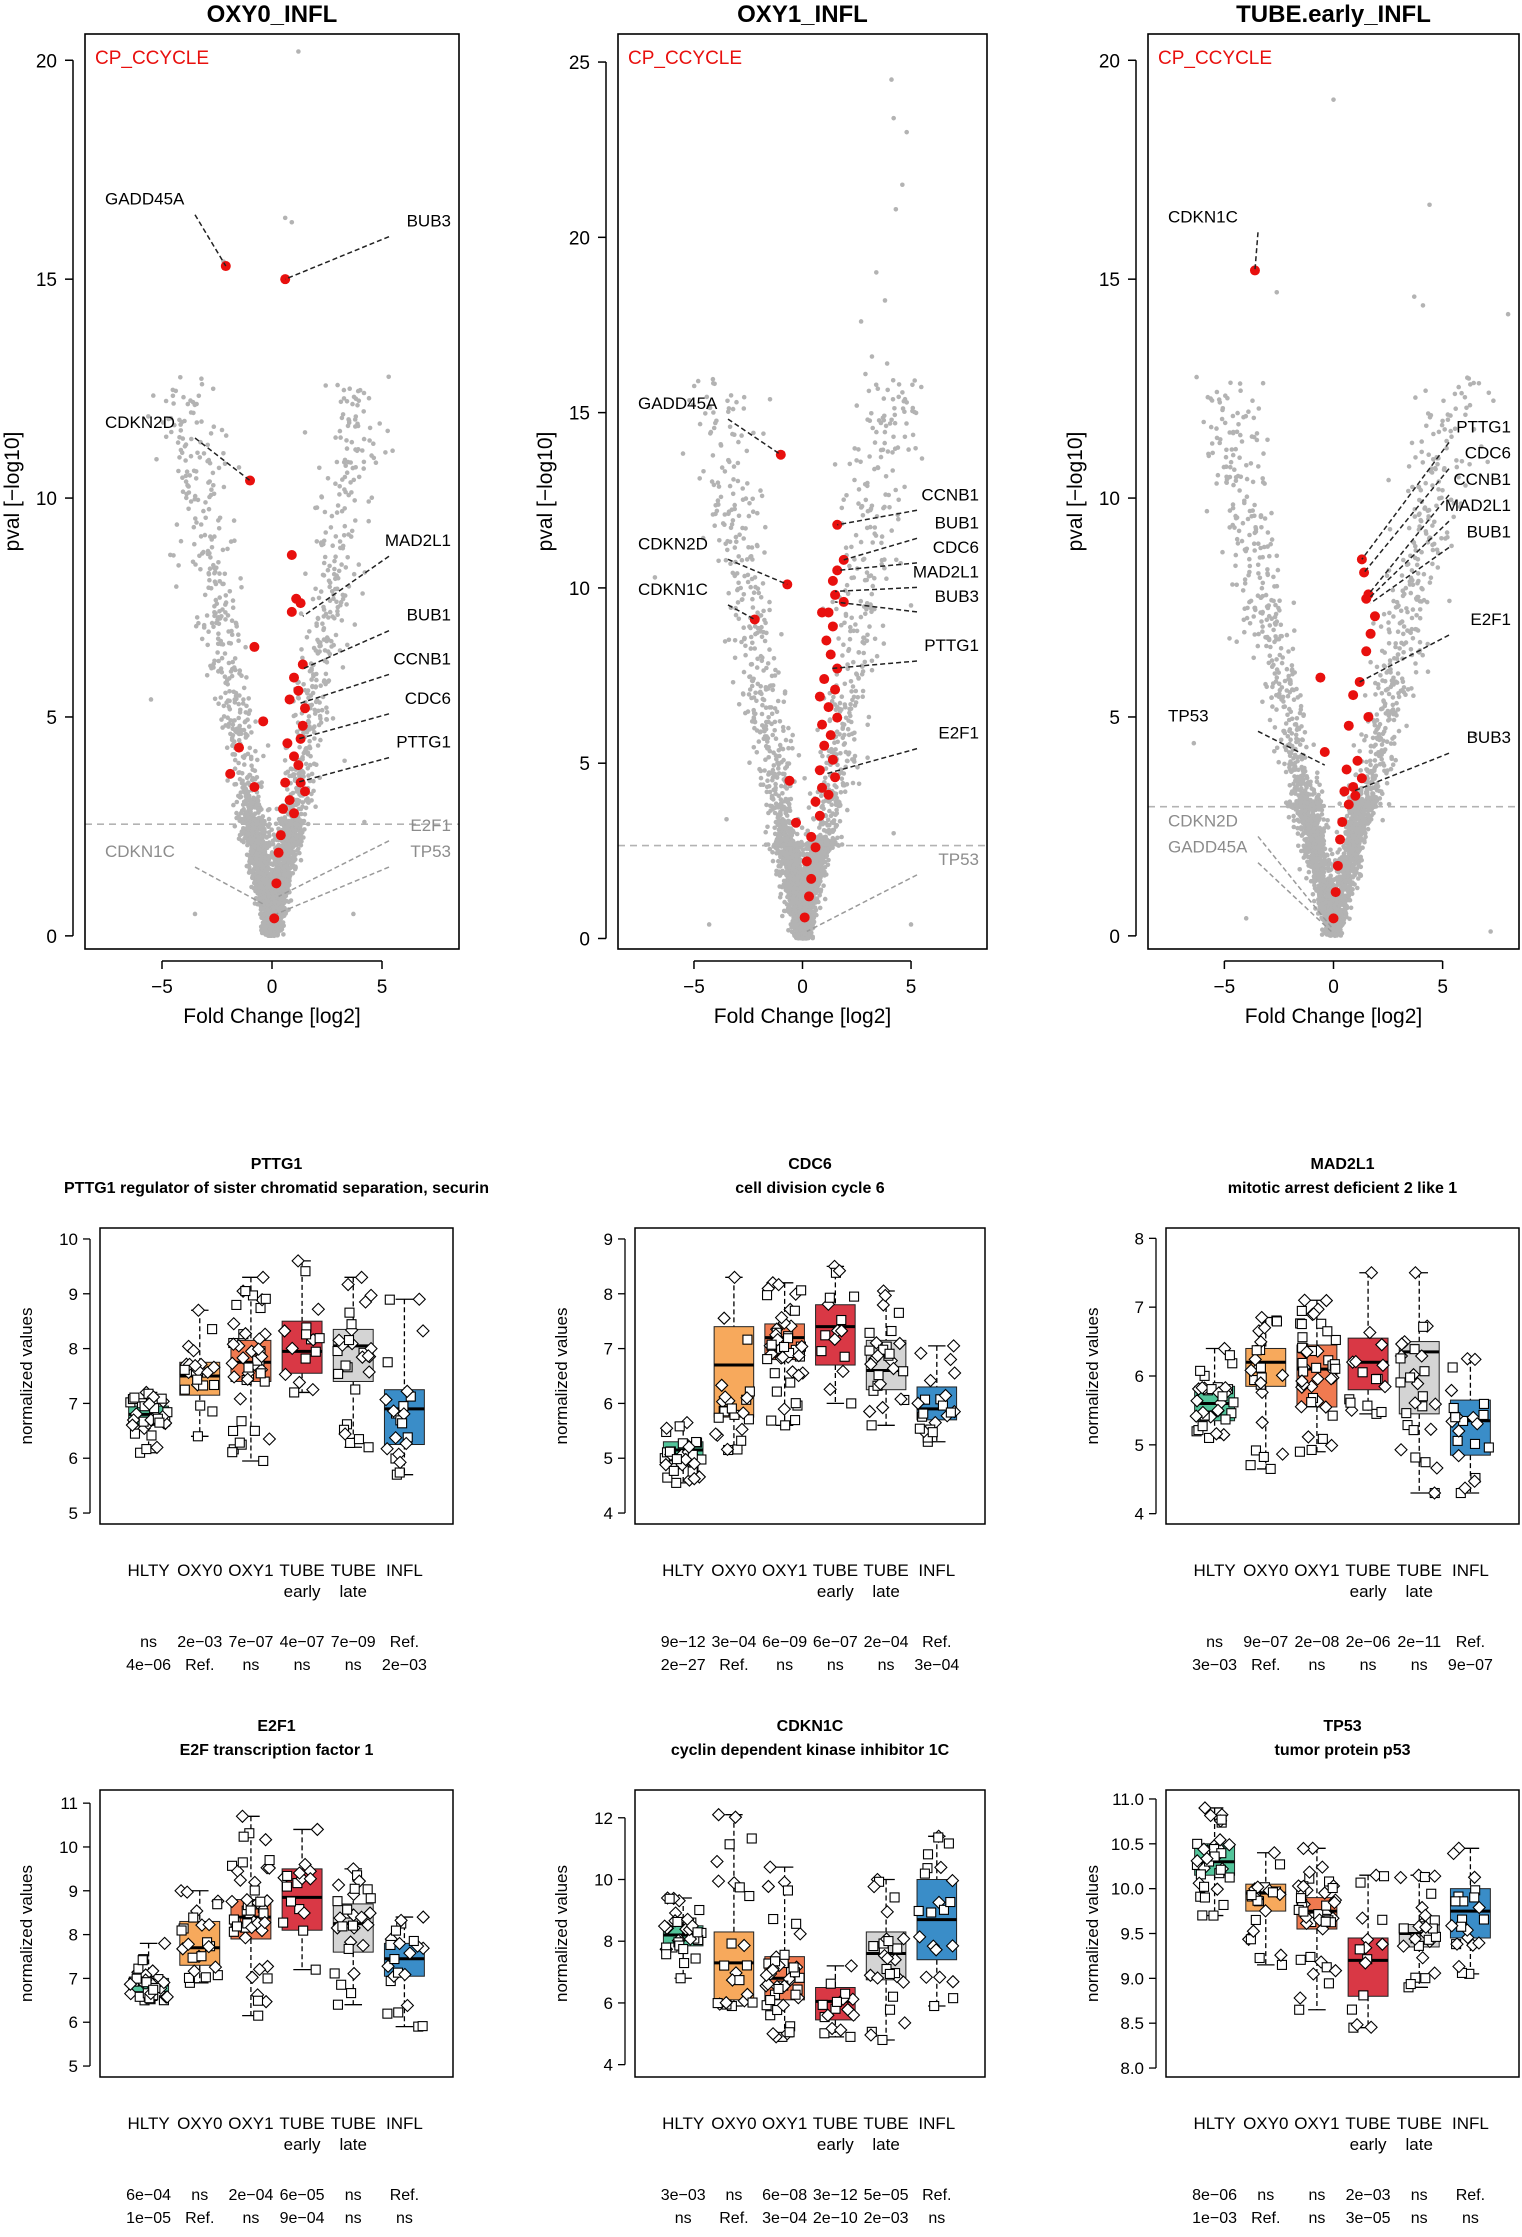  Describe the element at coordinates (272, 491) in the screenshot. I see `plot-frame` at that location.